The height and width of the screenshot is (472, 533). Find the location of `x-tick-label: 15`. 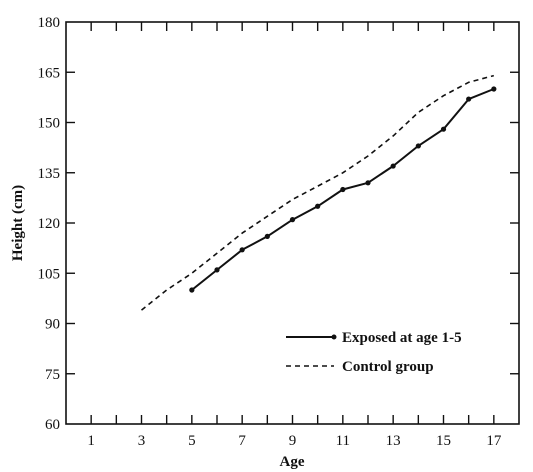

x-tick-label: 15 is located at coordinates (443, 441).